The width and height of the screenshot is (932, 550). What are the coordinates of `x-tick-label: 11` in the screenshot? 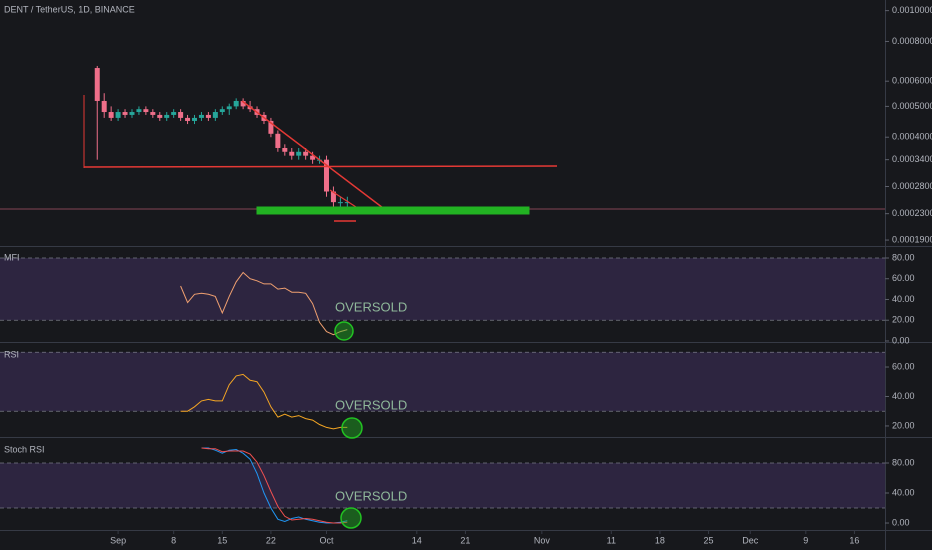 It's located at (611, 540).